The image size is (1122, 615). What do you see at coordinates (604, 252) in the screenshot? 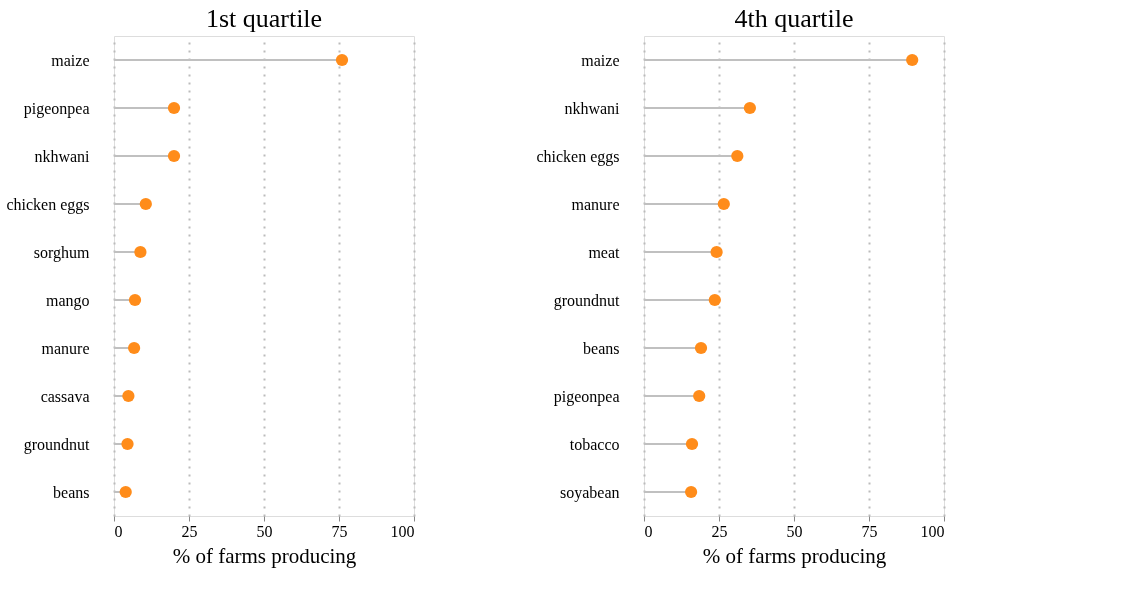
I see `y-tick-label: meat` at bounding box center [604, 252].